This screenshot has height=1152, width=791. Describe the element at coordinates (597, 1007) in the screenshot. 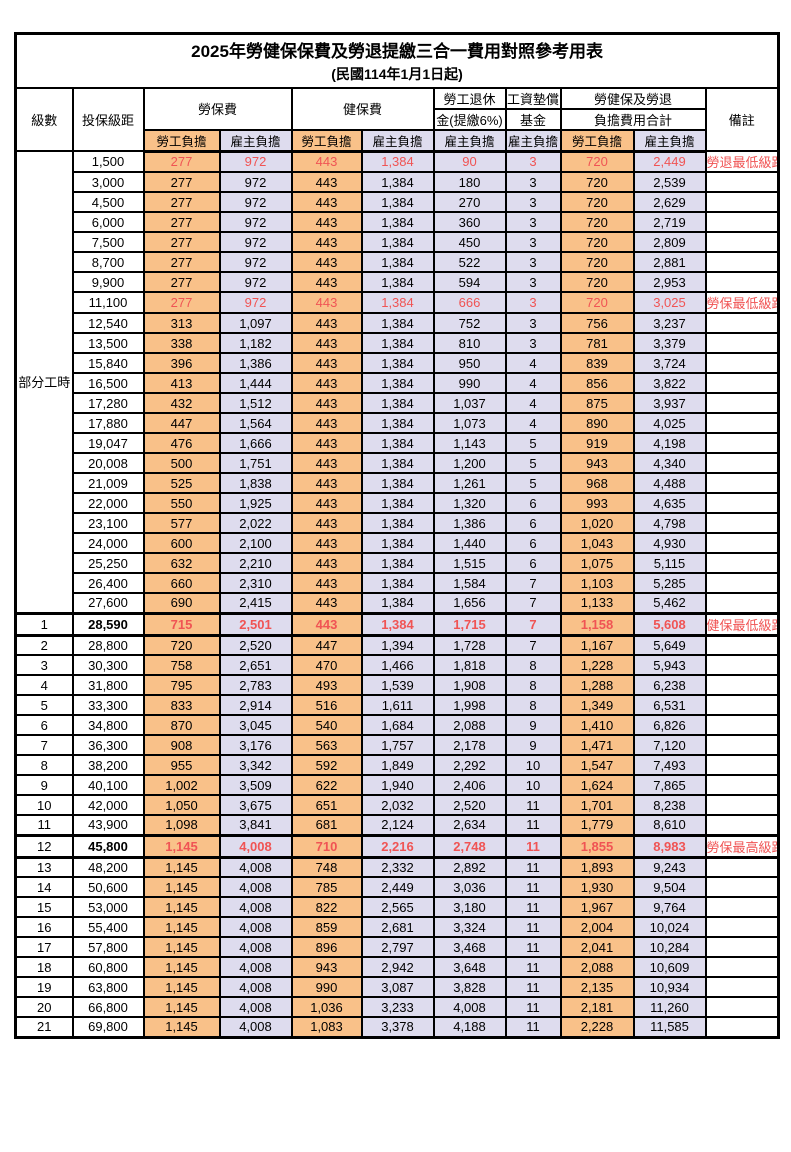

I see `cell-total-employee: 2,181` at that location.